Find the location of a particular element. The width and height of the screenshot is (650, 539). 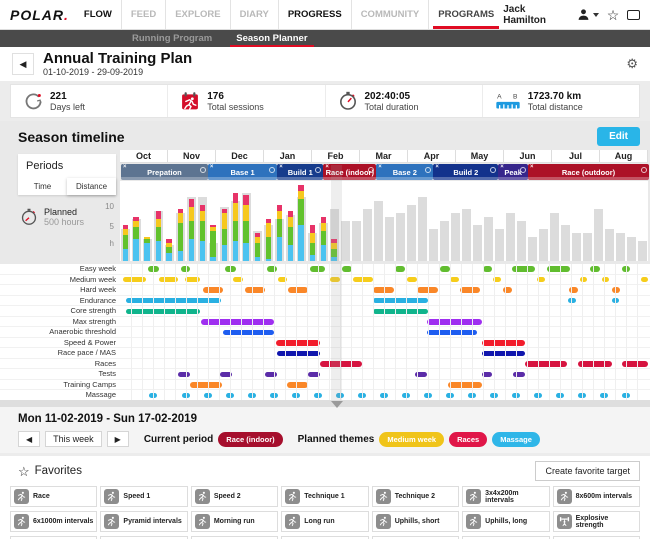

theme-segment-max-strength is located at coordinates (237, 322).